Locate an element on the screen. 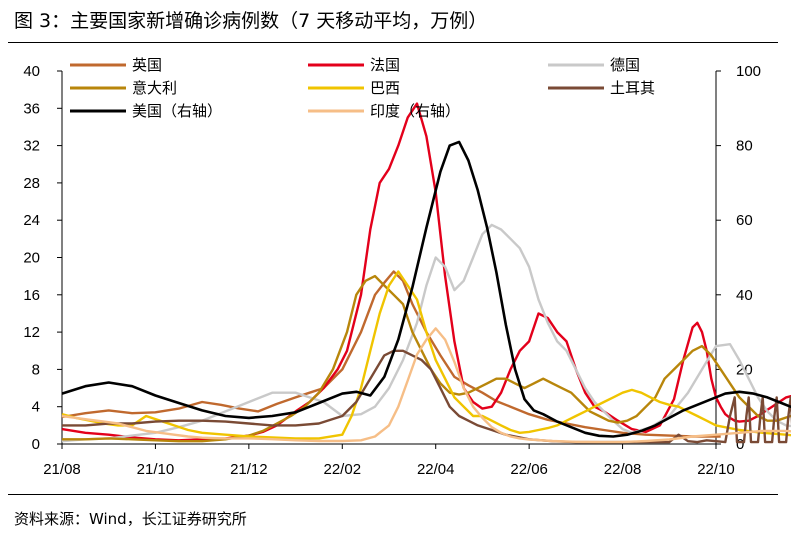  y-left-tick-label: 24 is located at coordinates (31, 220).